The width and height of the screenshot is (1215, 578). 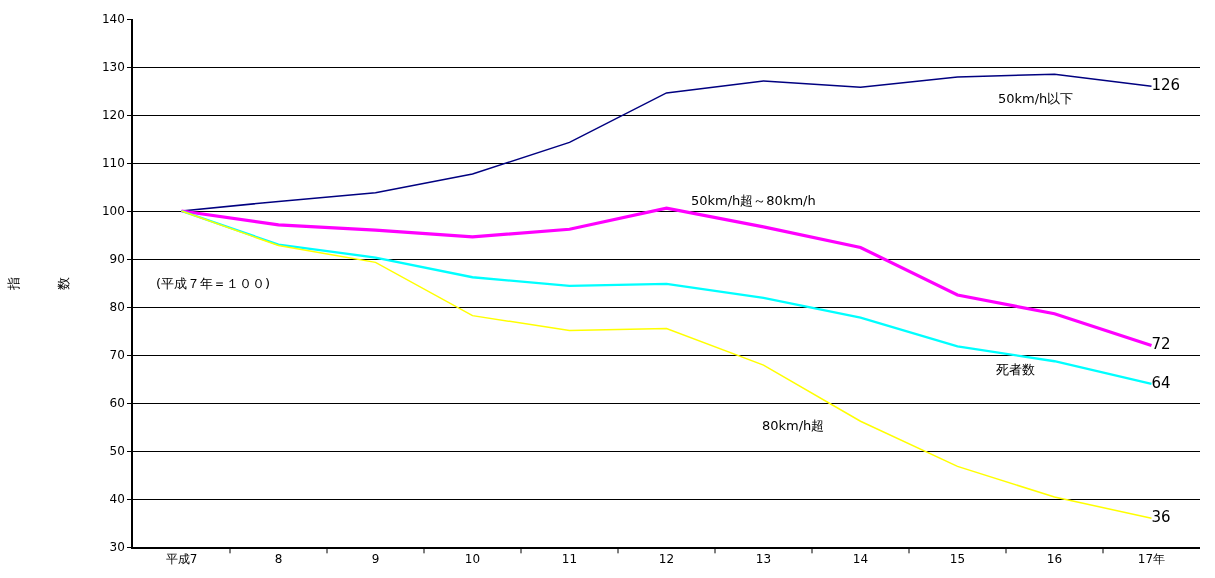 I want to click on x-tick-label: 16, so click(x=1054, y=559).